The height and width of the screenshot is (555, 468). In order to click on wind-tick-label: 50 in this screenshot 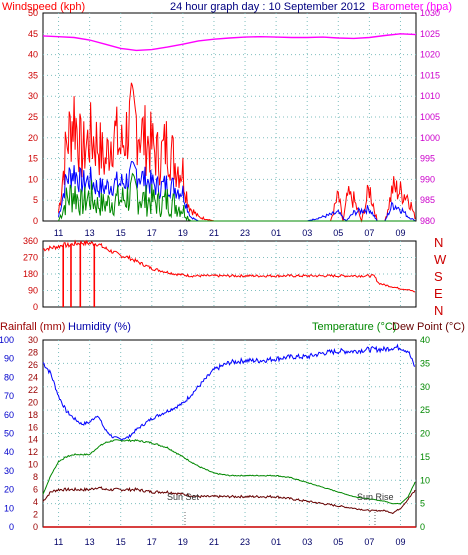, I will do `click(33, 13)`.